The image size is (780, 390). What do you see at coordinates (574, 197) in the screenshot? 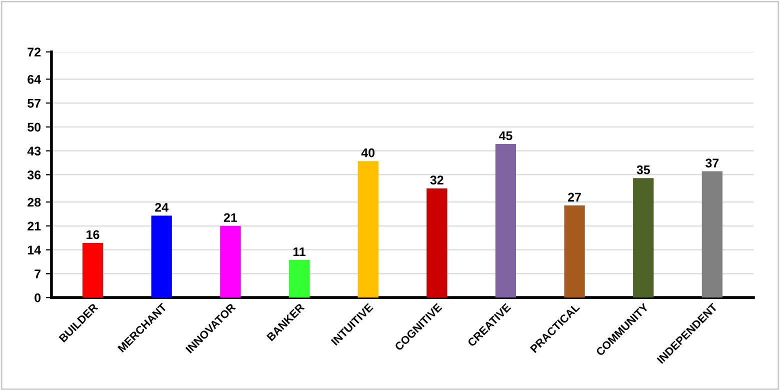
I see `data-label: 27` at bounding box center [574, 197].